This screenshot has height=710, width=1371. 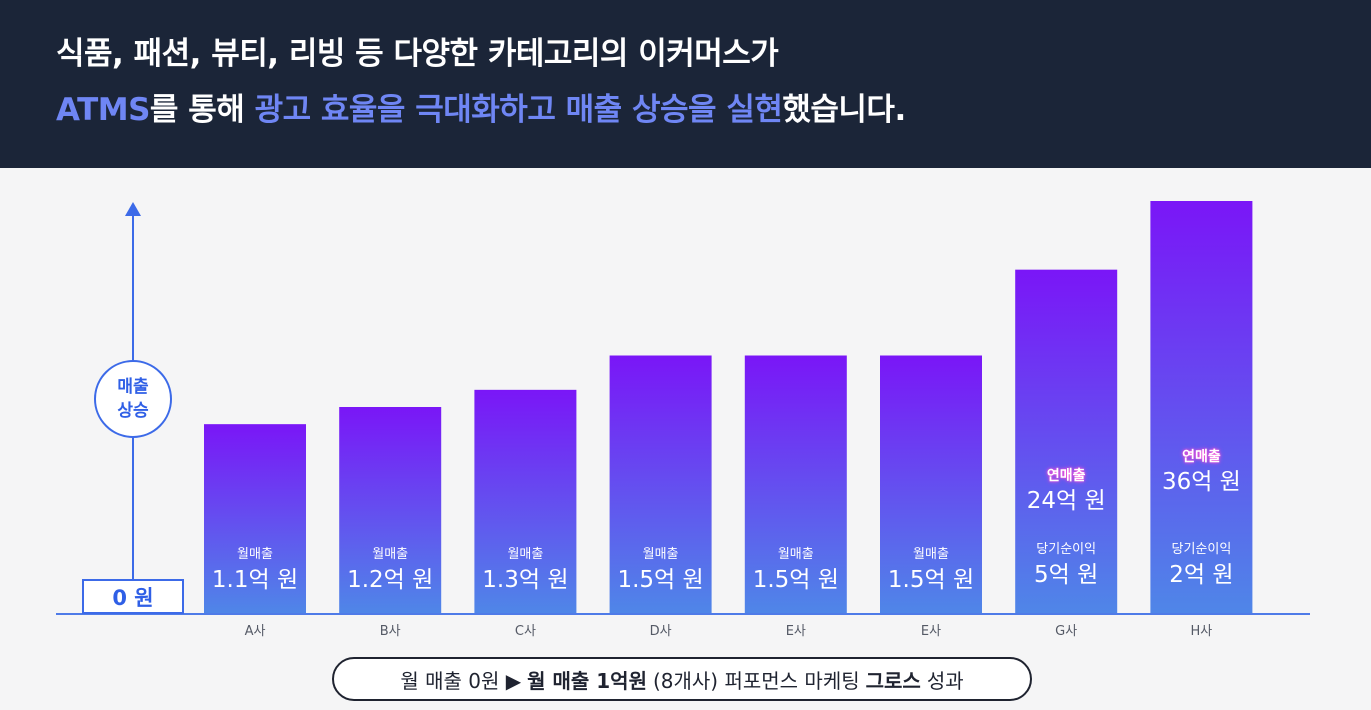 I want to click on bar-label-annual-7: 연매출 24억 원, so click(x=1066, y=491).